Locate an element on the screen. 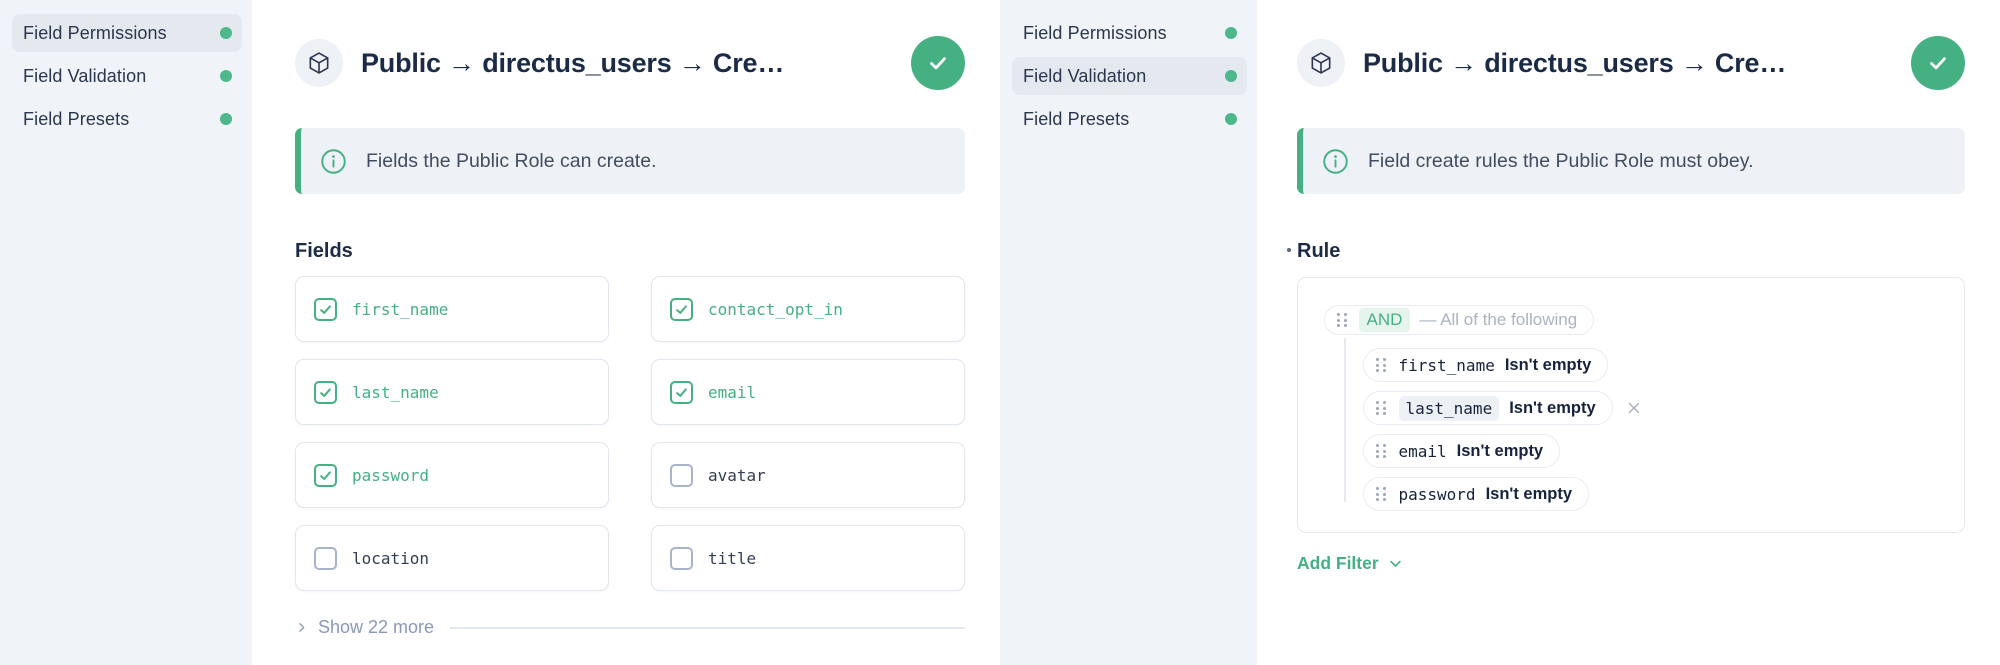  show-more-label: Show 22 more is located at coordinates (376, 627).